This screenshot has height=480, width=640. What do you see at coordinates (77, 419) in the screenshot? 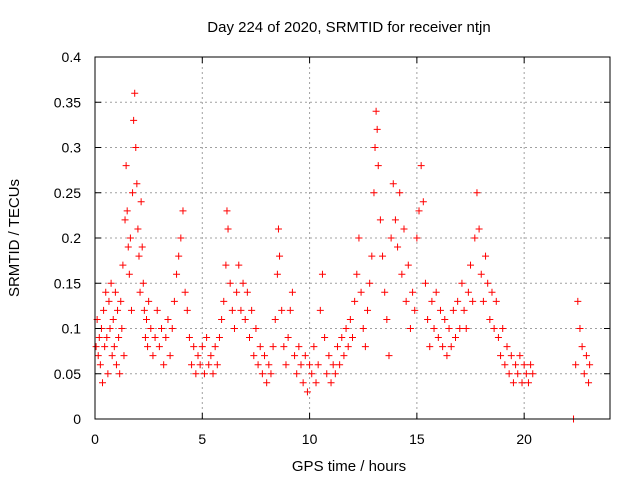
I see `y-tick-label: 0` at bounding box center [77, 419].